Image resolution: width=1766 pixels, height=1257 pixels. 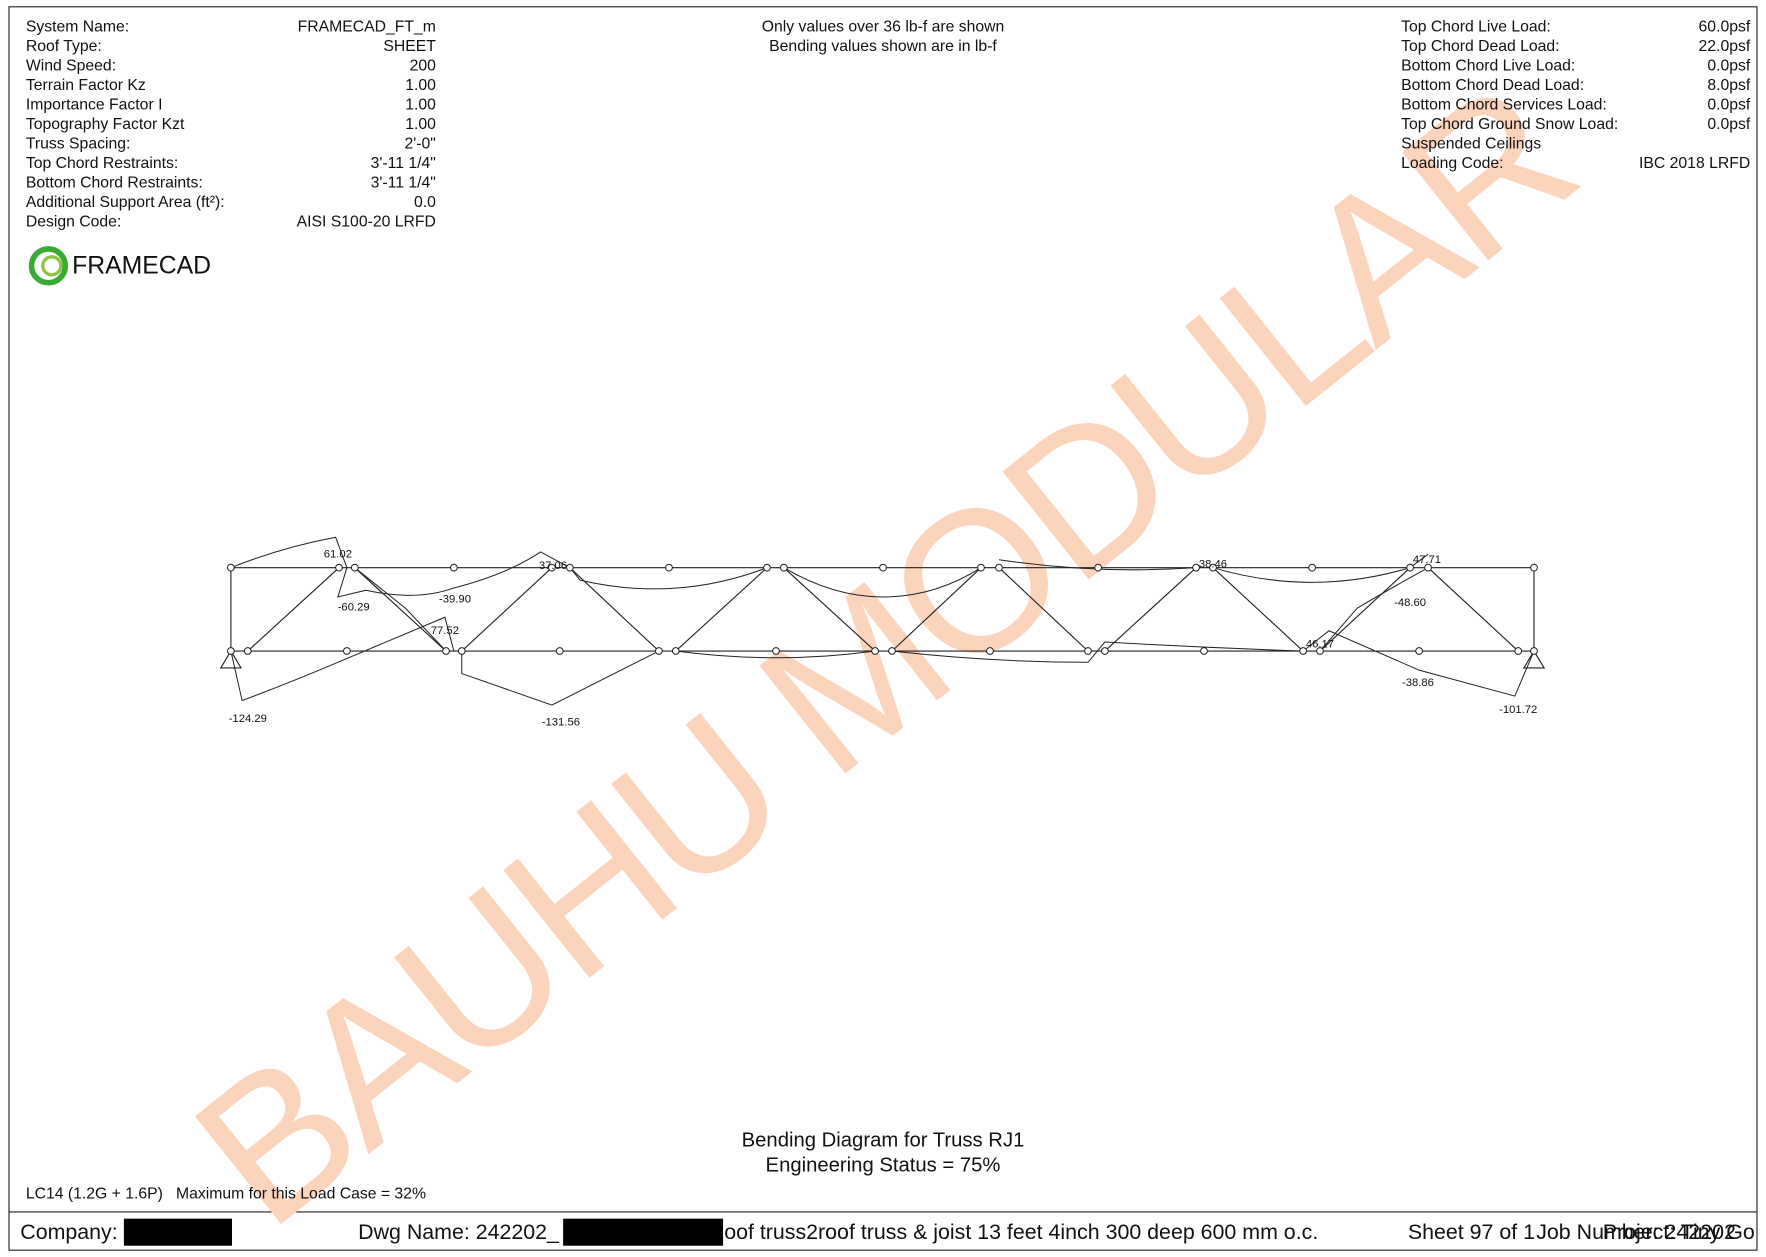 I want to click on supports, so click(x=882, y=659).